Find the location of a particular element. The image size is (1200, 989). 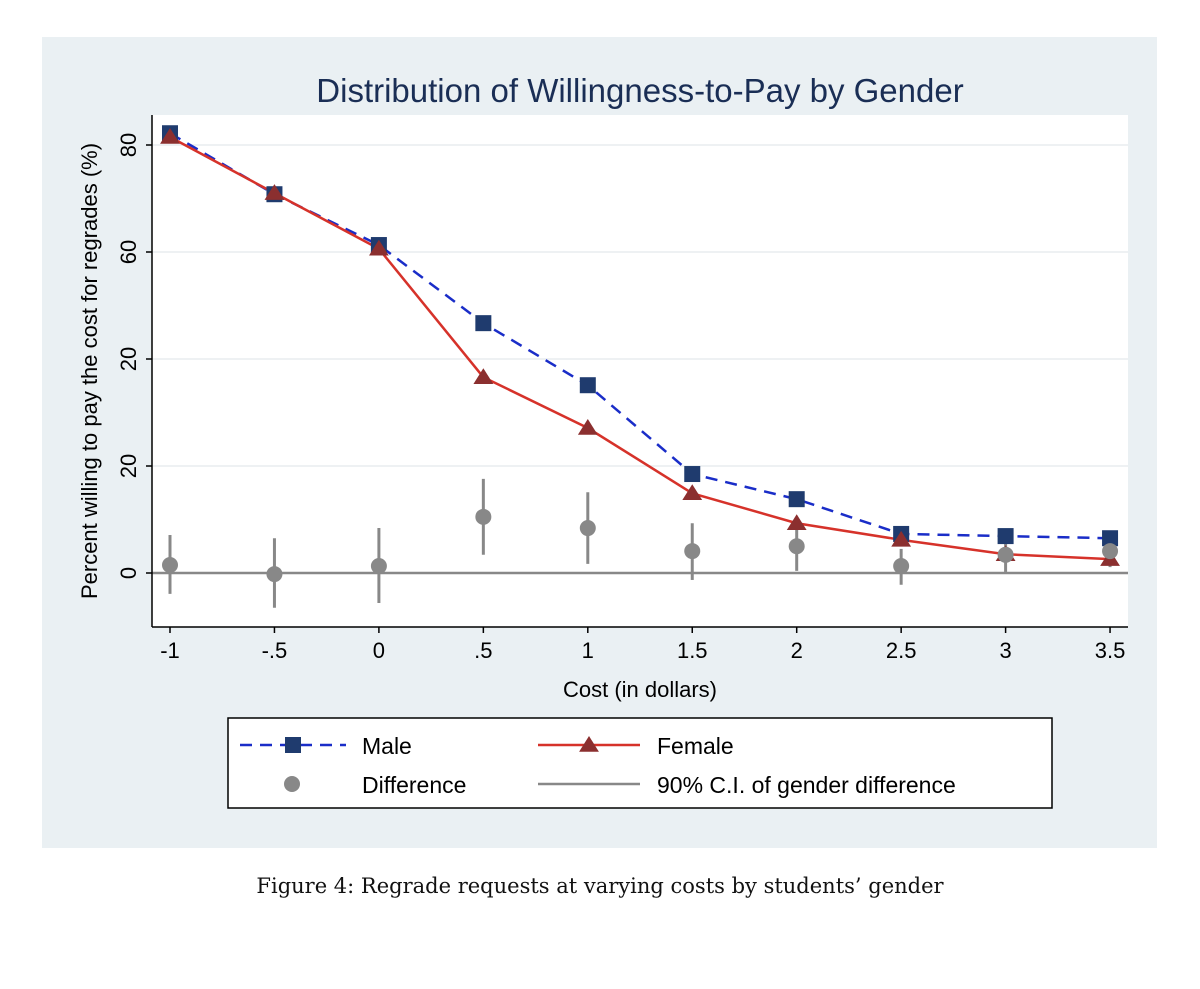

x-tick-label: 2.5 is located at coordinates (901, 650).